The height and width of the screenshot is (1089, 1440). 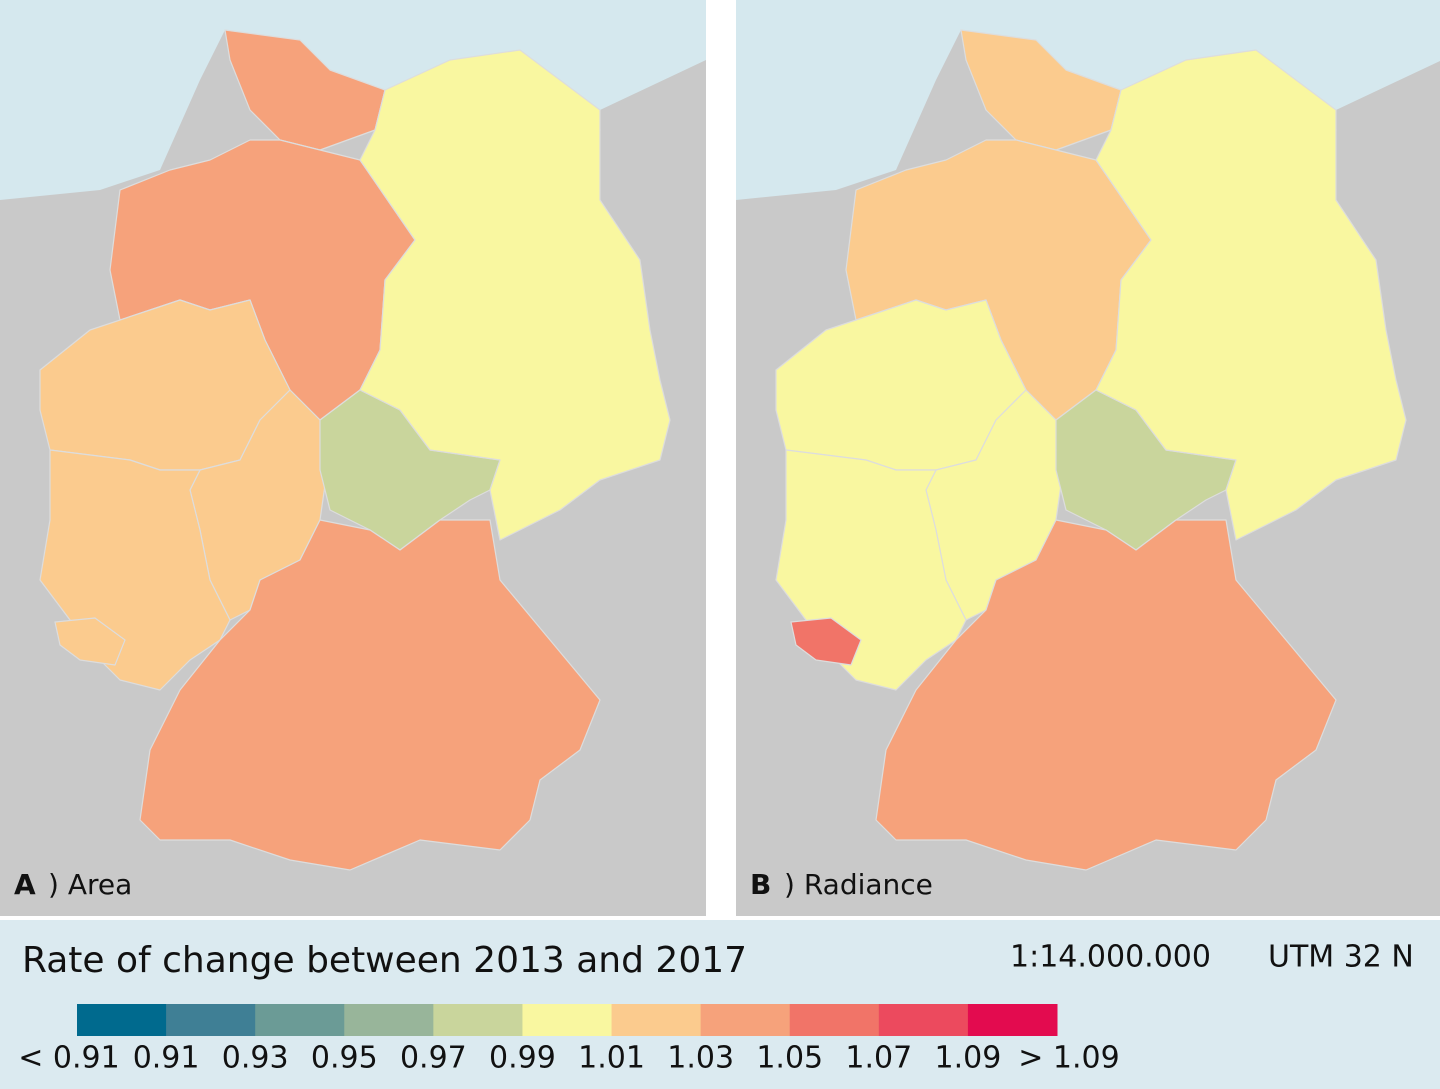 What do you see at coordinates (789, 1058) in the screenshot?
I see `legend-label: 1.05` at bounding box center [789, 1058].